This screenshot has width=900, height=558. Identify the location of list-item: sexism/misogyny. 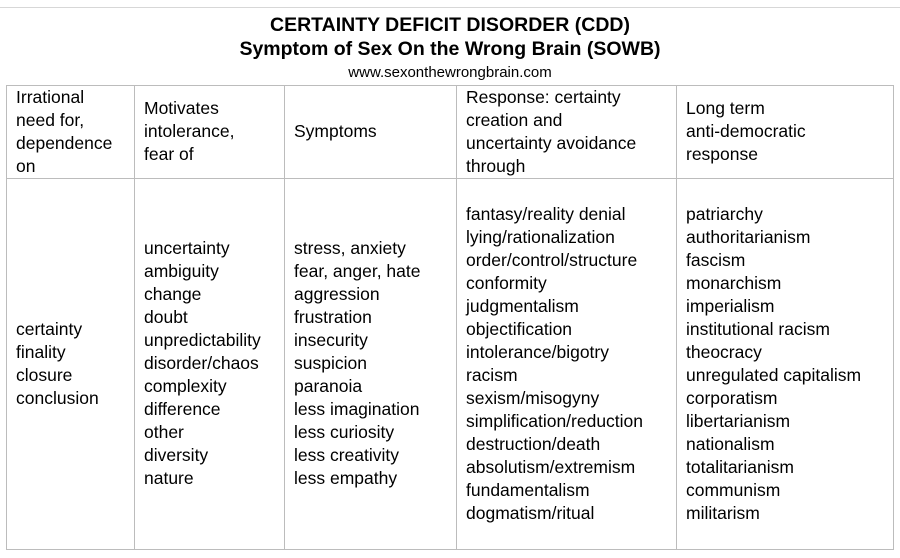
(533, 398).